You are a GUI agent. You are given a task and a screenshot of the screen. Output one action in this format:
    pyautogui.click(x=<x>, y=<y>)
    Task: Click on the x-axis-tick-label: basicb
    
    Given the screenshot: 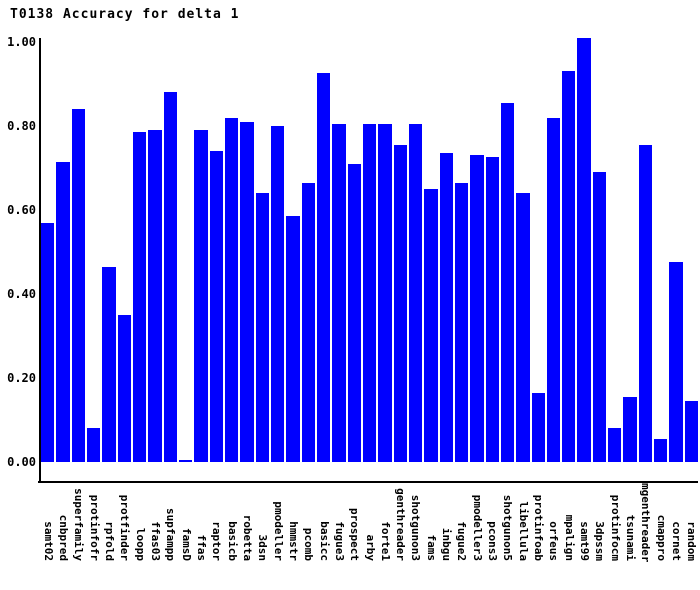 What is the action you would take?
    pyautogui.click(x=232, y=541)
    